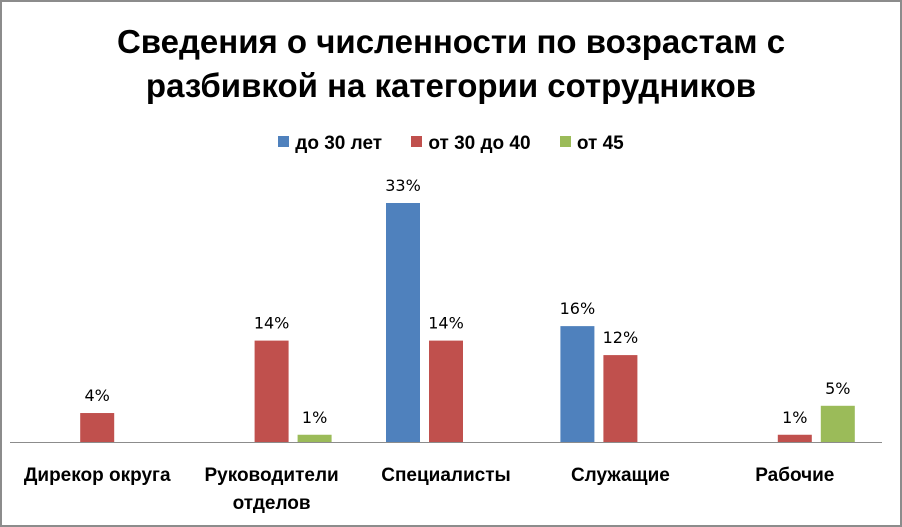 The height and width of the screenshot is (527, 902). I want to click on data-label-1-series-1: 14%, so click(272, 323).